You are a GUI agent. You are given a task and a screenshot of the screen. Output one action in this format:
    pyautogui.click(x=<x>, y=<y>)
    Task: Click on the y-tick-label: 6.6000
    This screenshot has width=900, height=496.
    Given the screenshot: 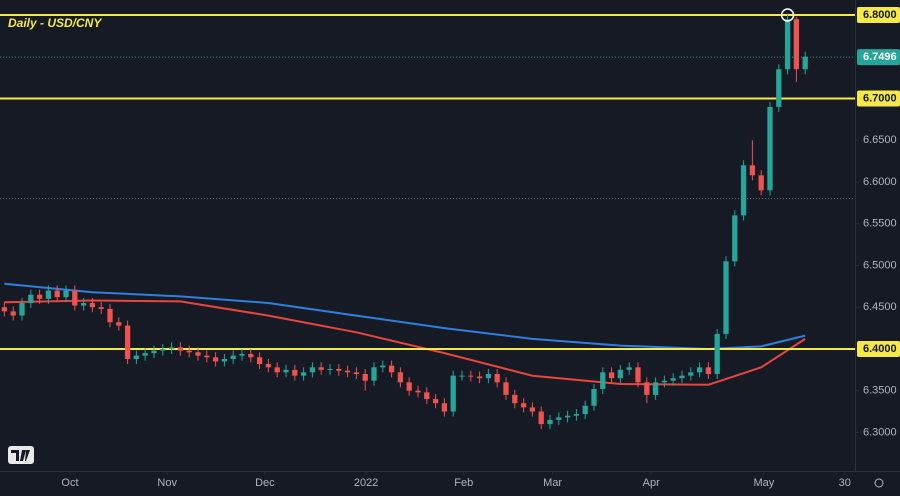 What is the action you would take?
    pyautogui.click(x=880, y=182)
    